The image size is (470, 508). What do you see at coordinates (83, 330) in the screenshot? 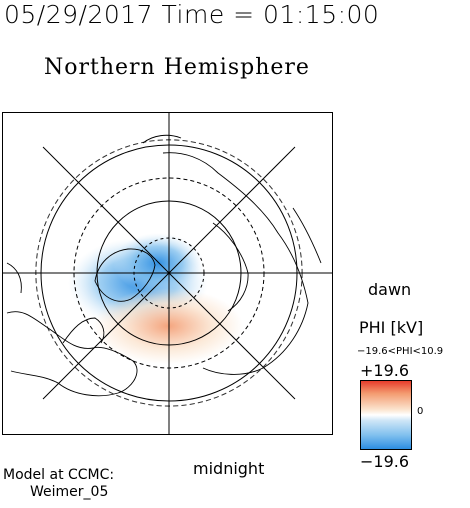
I see `canadian-archipelago-outline` at bounding box center [83, 330].